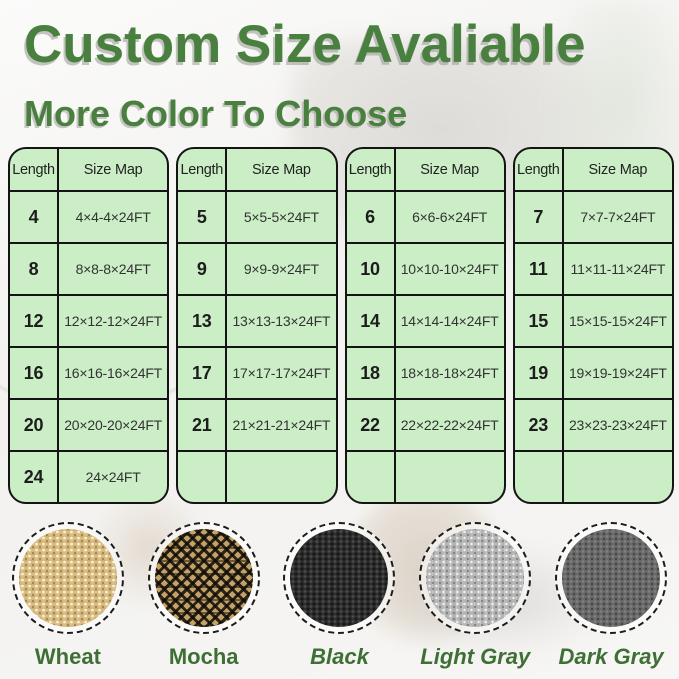  What do you see at coordinates (539, 425) in the screenshot?
I see `length-cell: 23` at bounding box center [539, 425].